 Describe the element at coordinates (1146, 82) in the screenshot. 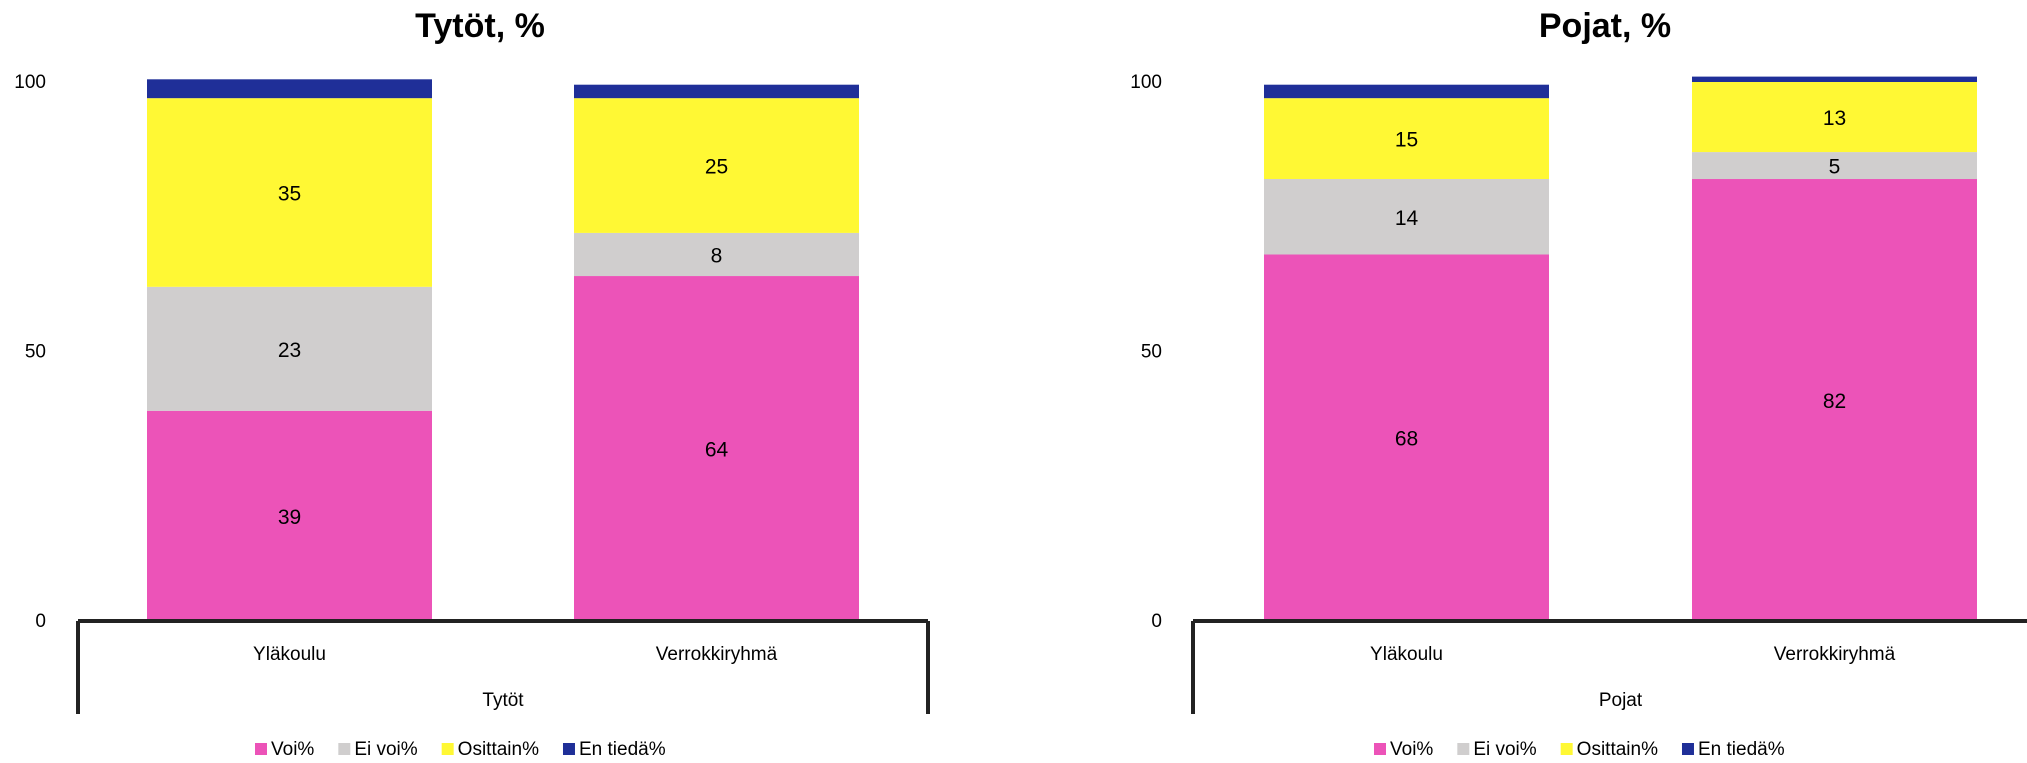

I see `chart2-ytick-100: 100` at that location.